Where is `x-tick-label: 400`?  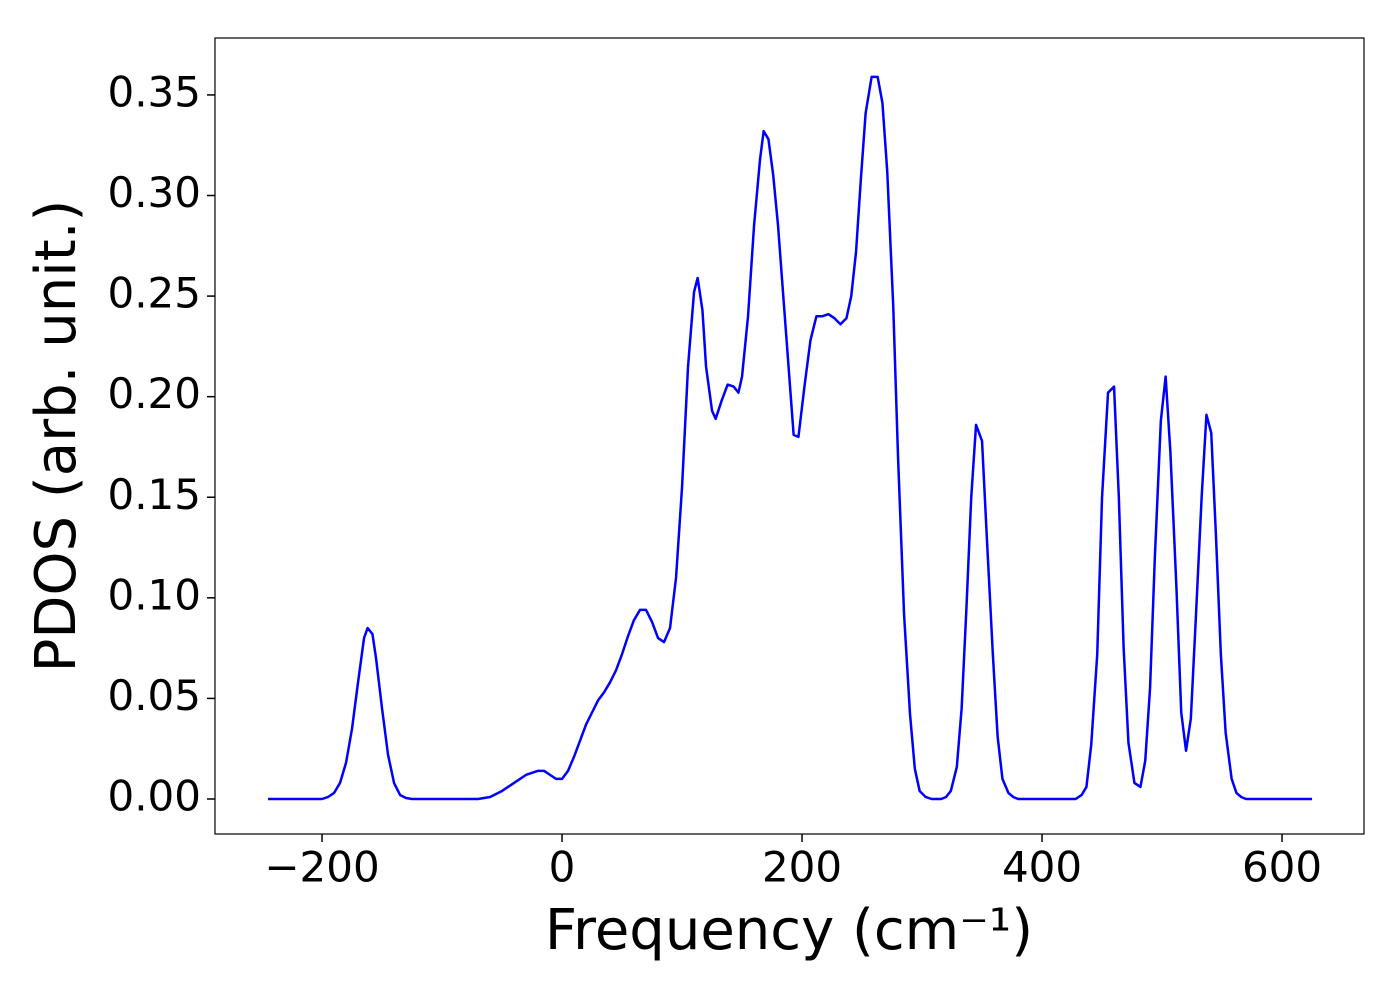
x-tick-label: 400 is located at coordinates (1042, 867).